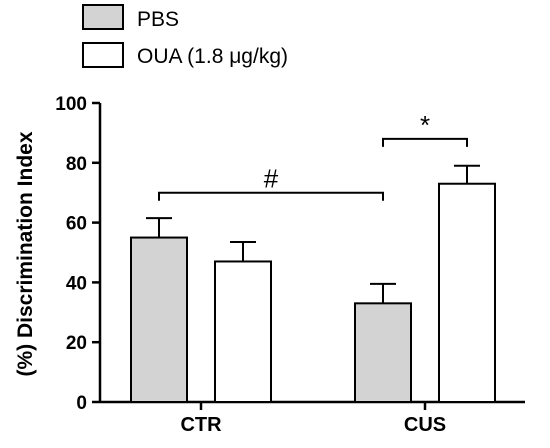 The height and width of the screenshot is (448, 550). What do you see at coordinates (76, 224) in the screenshot?
I see `y-tick-label: 60` at bounding box center [76, 224].